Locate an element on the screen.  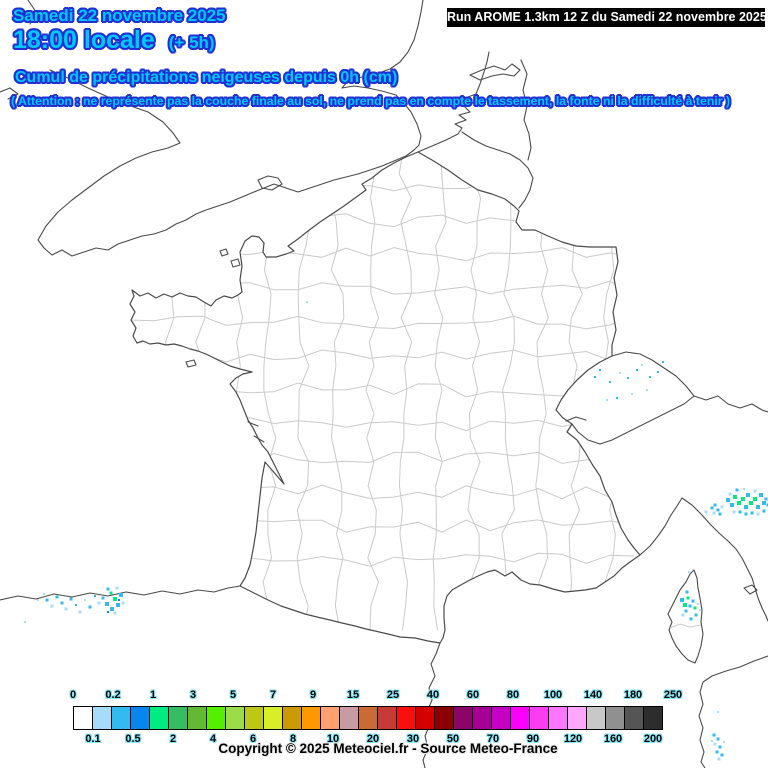
legend-threshold-label: 200 is located at coordinates (653, 739).